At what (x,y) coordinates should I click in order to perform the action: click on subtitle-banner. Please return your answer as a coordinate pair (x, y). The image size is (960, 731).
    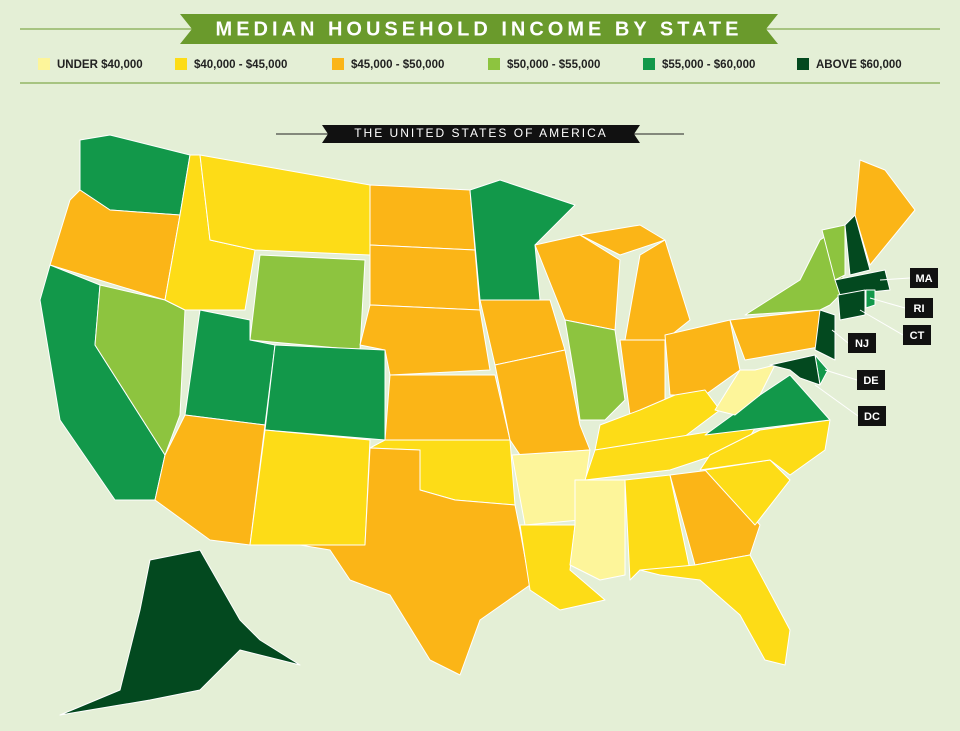
    Looking at the image, I should click on (481, 134).